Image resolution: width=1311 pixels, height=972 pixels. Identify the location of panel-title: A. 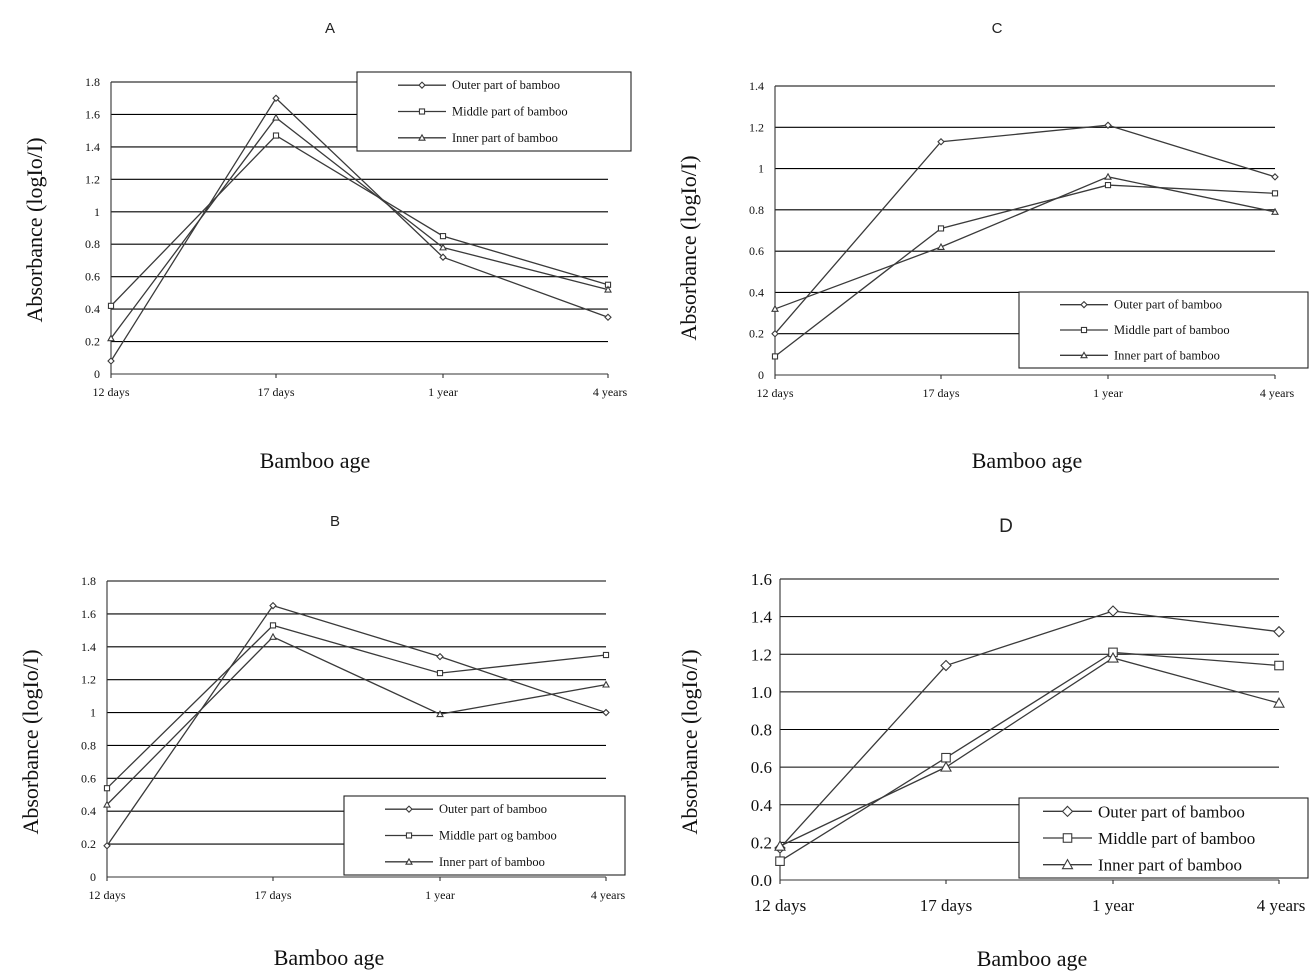
(330, 28).